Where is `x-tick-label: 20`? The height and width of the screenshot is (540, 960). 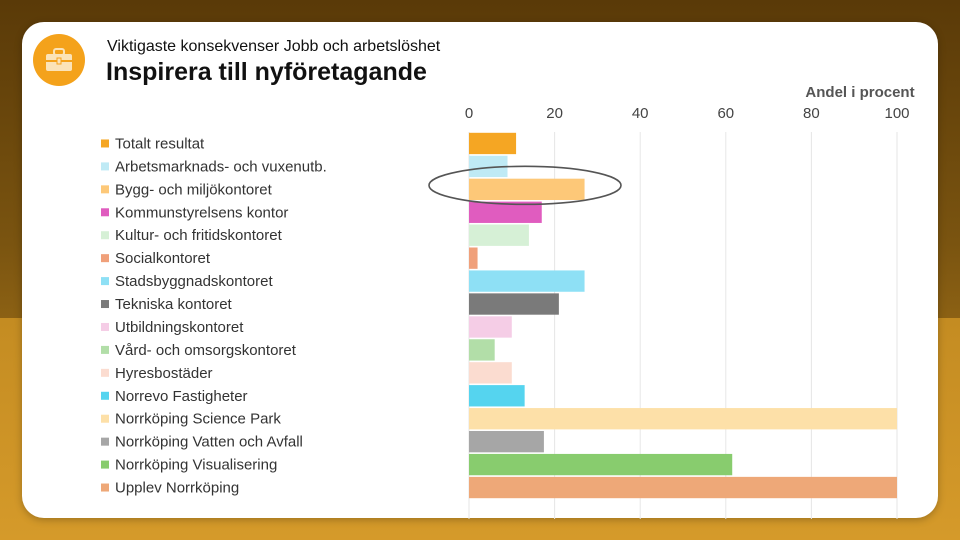
x-tick-label: 20 is located at coordinates (554, 113).